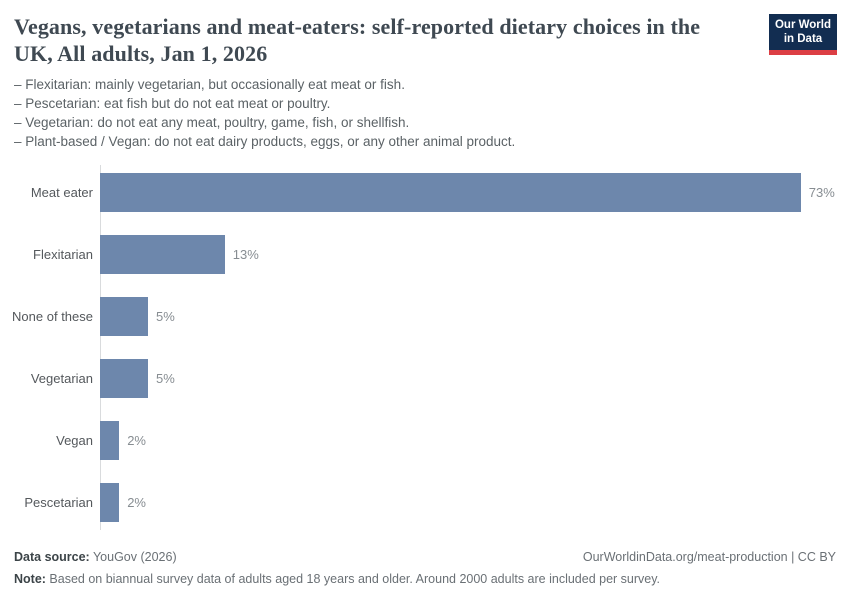  I want to click on value-label: 13%, so click(245, 254).